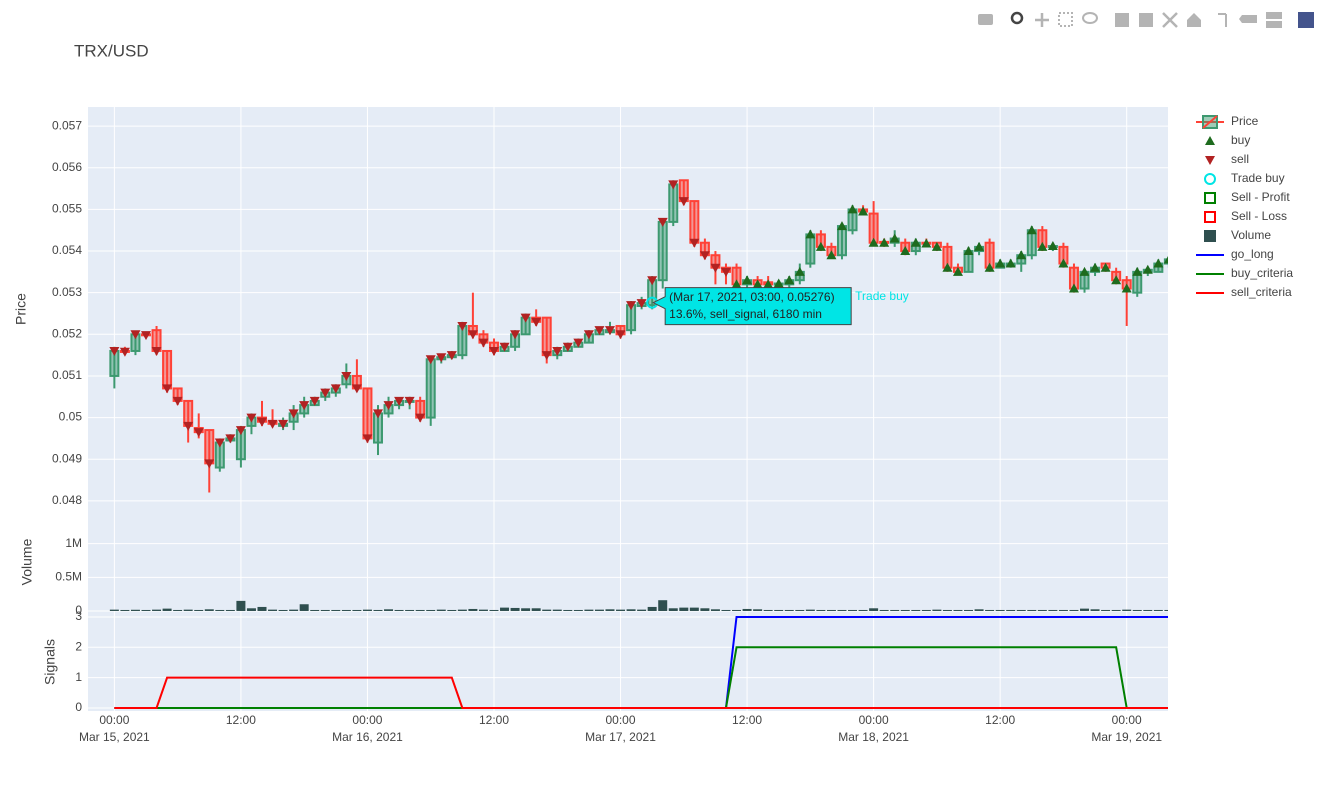  I want to click on legend-item: Trade buy, so click(1244, 178).